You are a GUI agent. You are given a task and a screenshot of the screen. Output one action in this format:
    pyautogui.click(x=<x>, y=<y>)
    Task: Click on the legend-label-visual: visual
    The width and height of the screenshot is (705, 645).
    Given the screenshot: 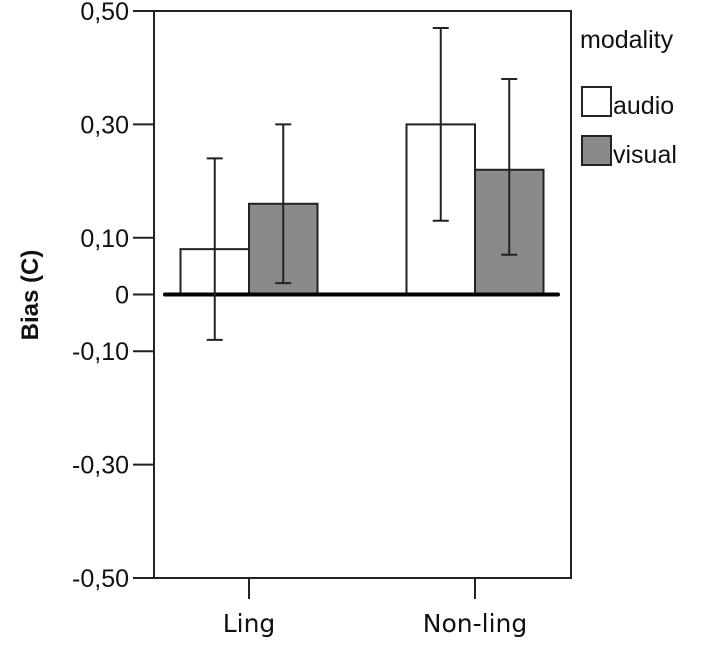 What is the action you would take?
    pyautogui.click(x=645, y=155)
    